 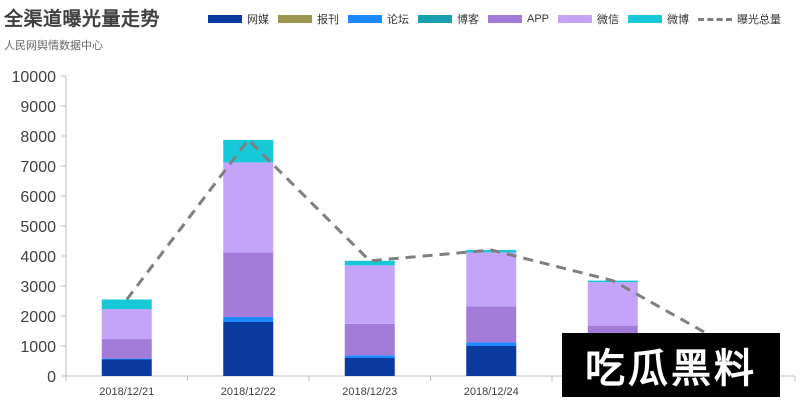 I want to click on watermark-banner: 吃瓜黑料, so click(x=671, y=365).